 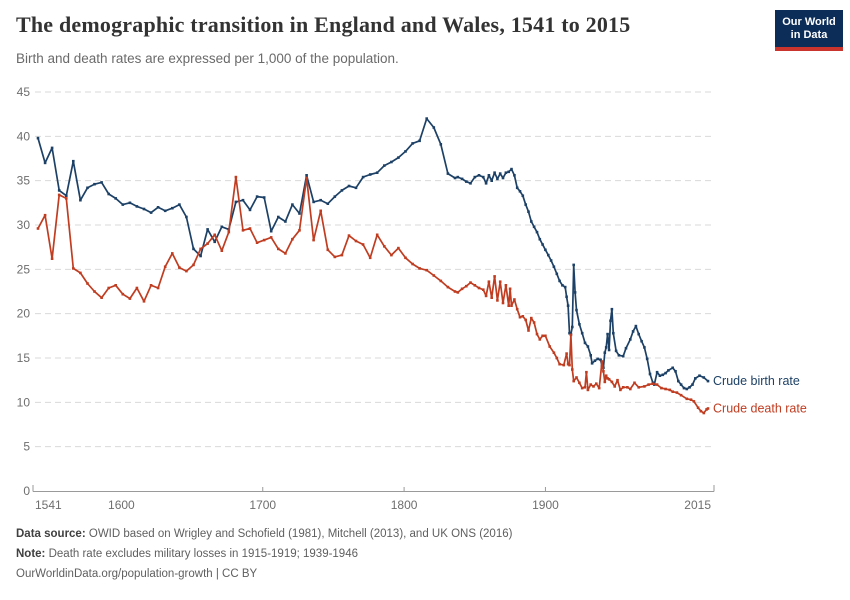 What do you see at coordinates (121, 505) in the screenshot?
I see `x-tick-label: 1600` at bounding box center [121, 505].